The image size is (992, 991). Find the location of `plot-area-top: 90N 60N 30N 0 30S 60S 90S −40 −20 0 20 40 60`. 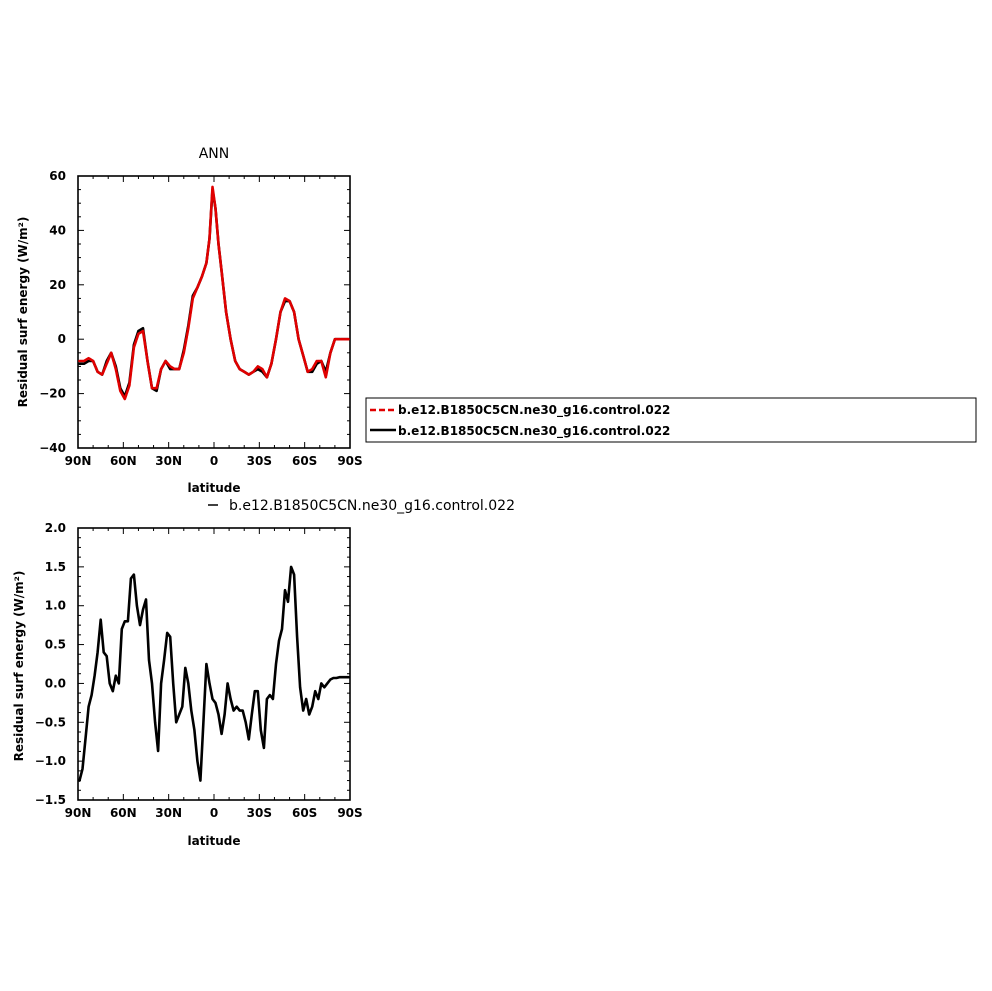

plot-area-top: 90N 60N 30N 0 30S 60S 90S −40 −20 0 20 40 60 is located at coordinates (200, 318).